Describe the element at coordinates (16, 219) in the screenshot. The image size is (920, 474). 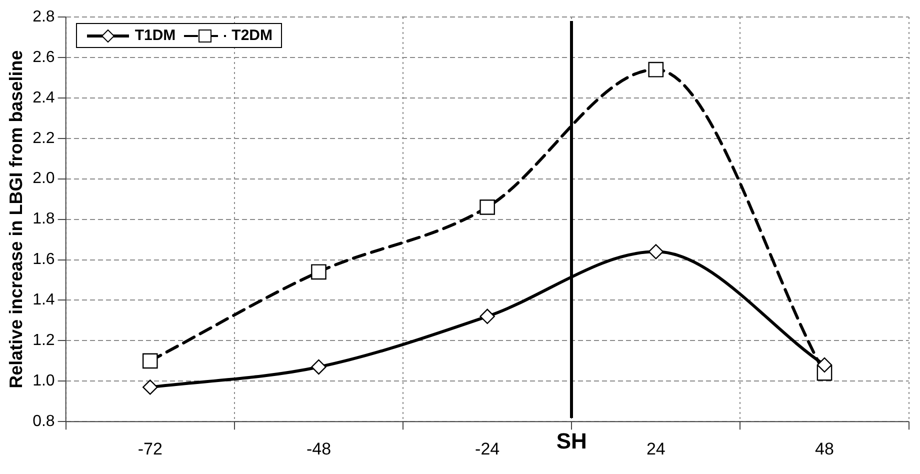
I see `y-axis-title: Relative increase in LBGI from baseline` at that location.